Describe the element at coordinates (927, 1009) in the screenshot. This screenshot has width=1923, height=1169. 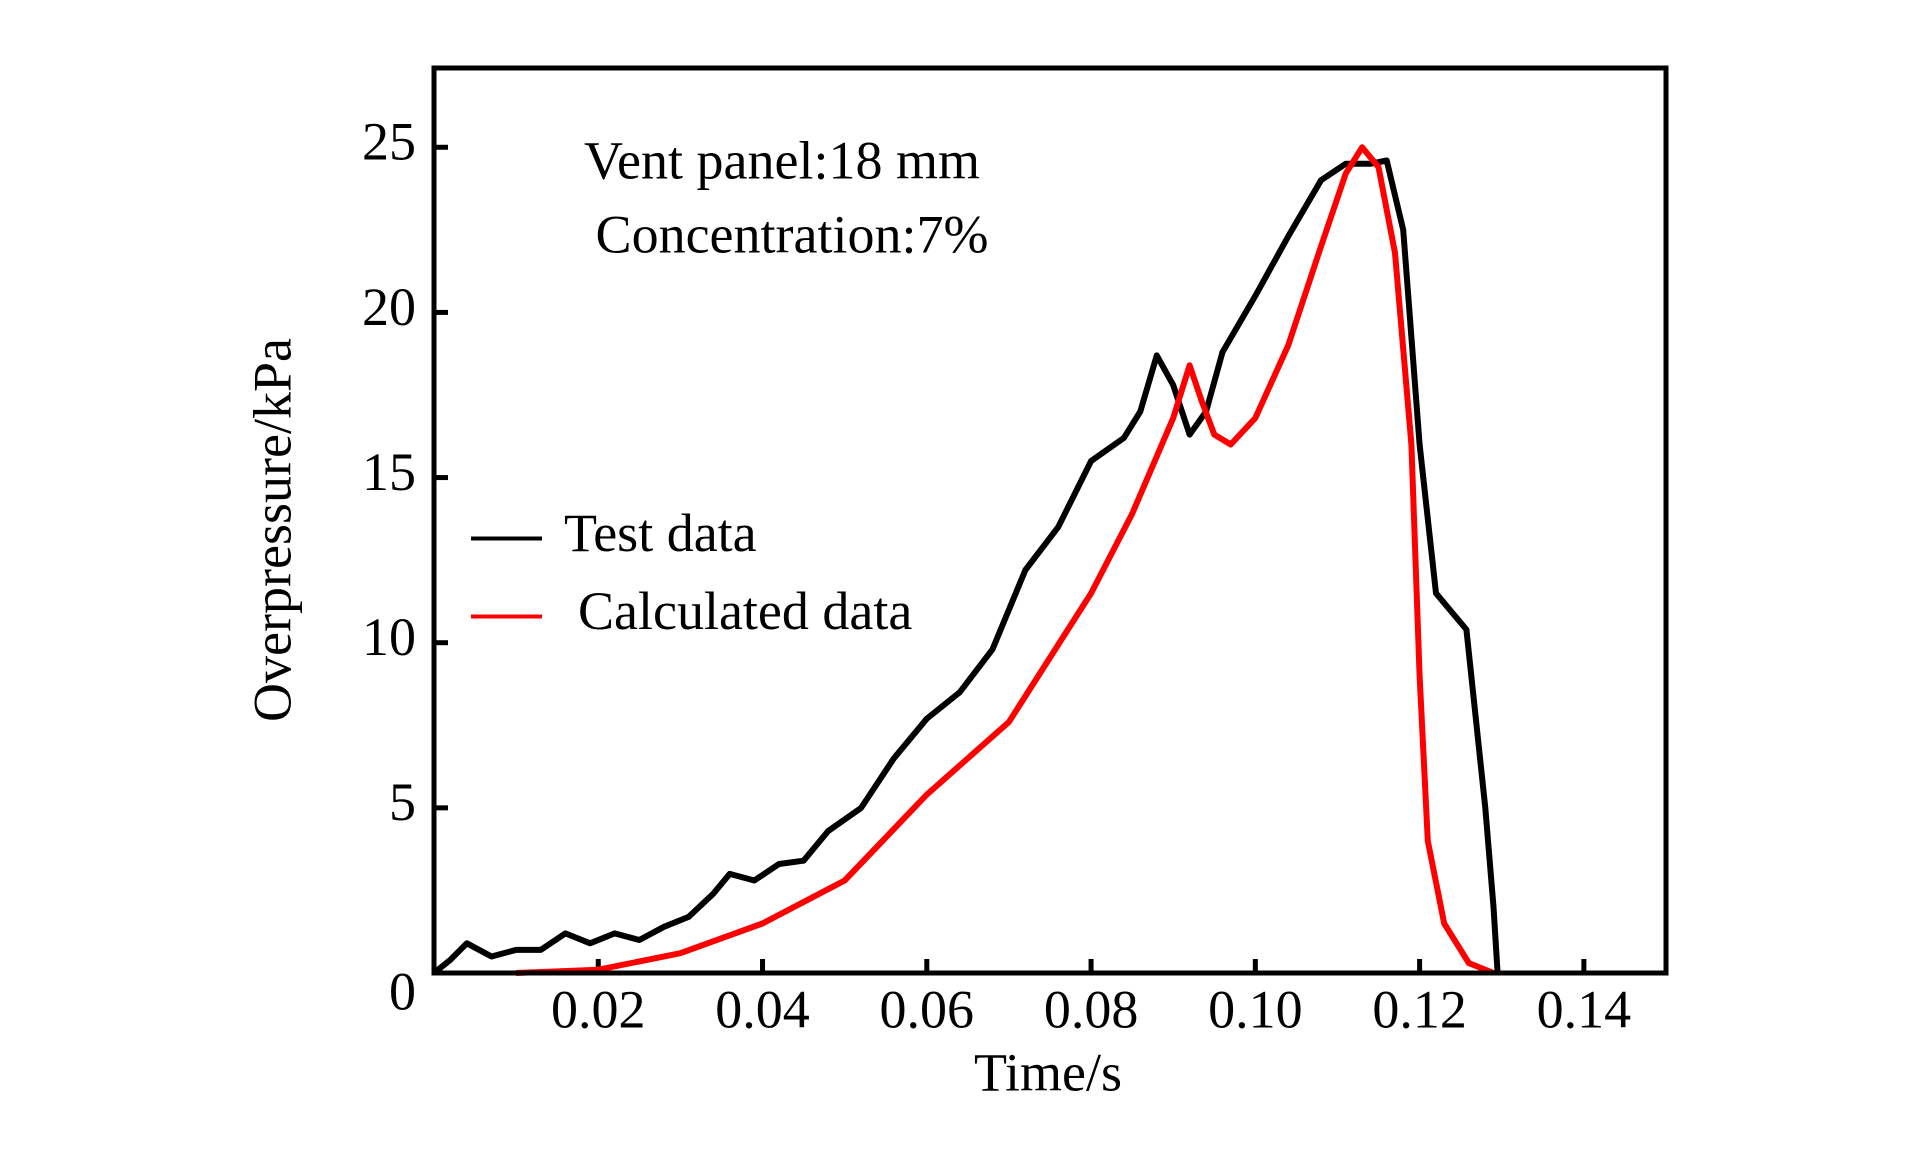
I see `x-tick-label: 0.06` at that location.